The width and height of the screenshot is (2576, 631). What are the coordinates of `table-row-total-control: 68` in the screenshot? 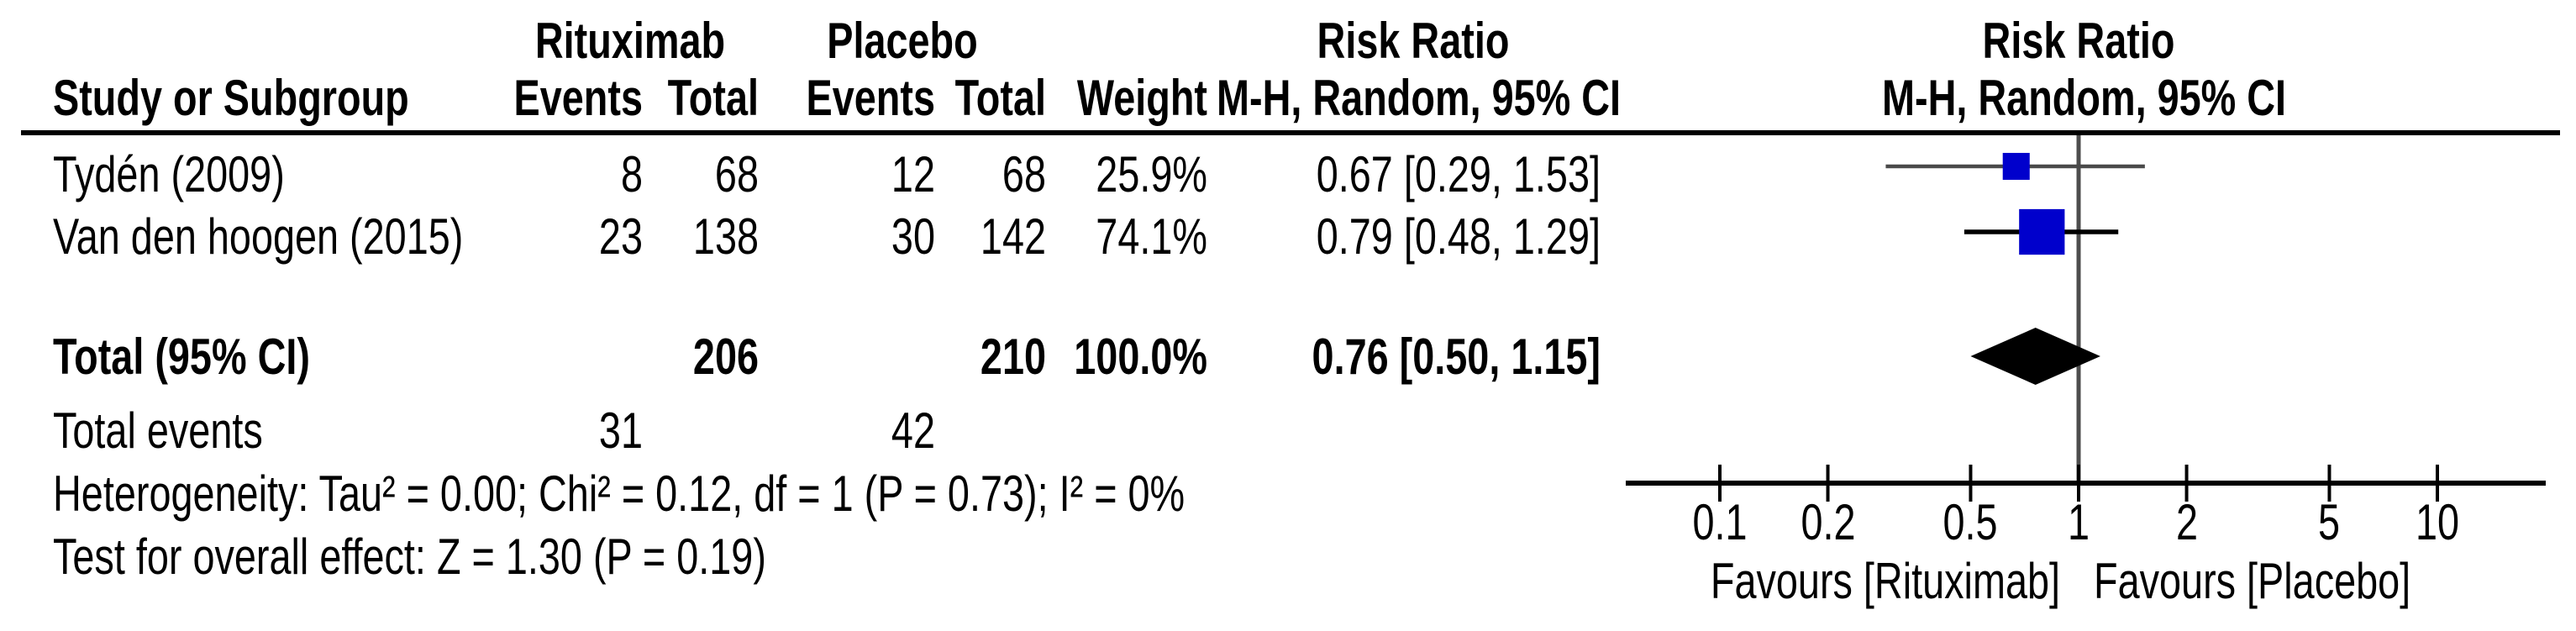 It's located at (1023, 174).